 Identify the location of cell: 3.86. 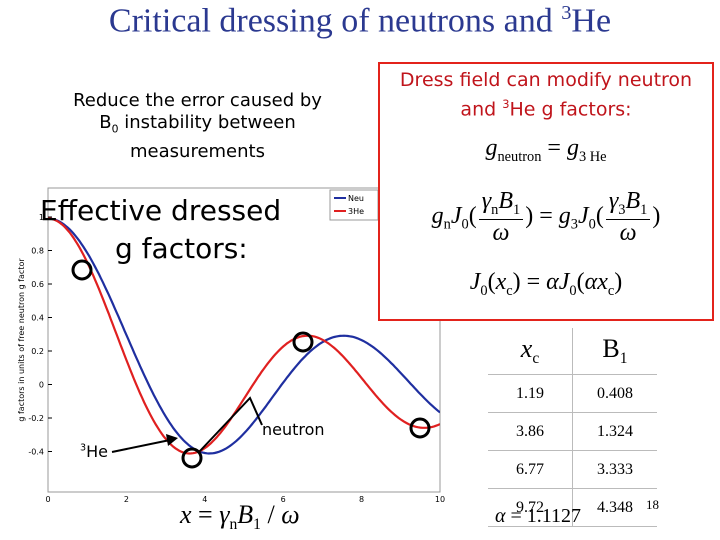
(530, 431).